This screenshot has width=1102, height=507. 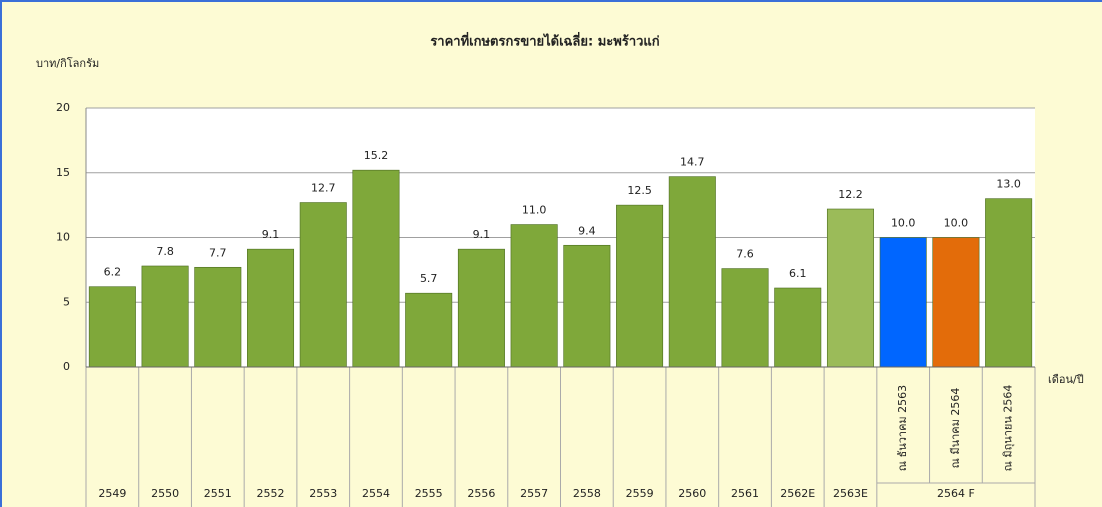 I want to click on value-label: 7.6, so click(x=745, y=254).